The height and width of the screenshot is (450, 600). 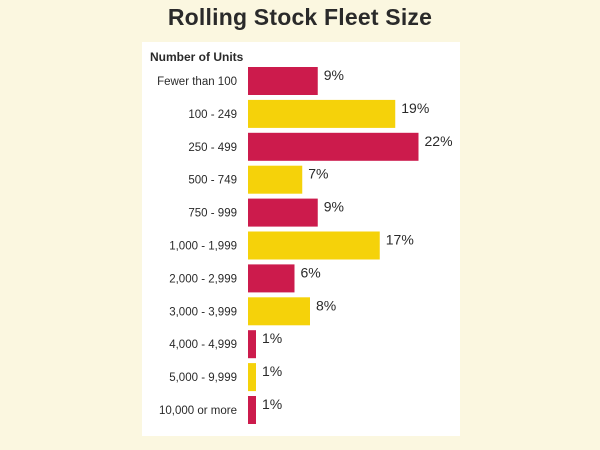 I want to click on category-label: 2,000 - 2,999, so click(x=203, y=279).